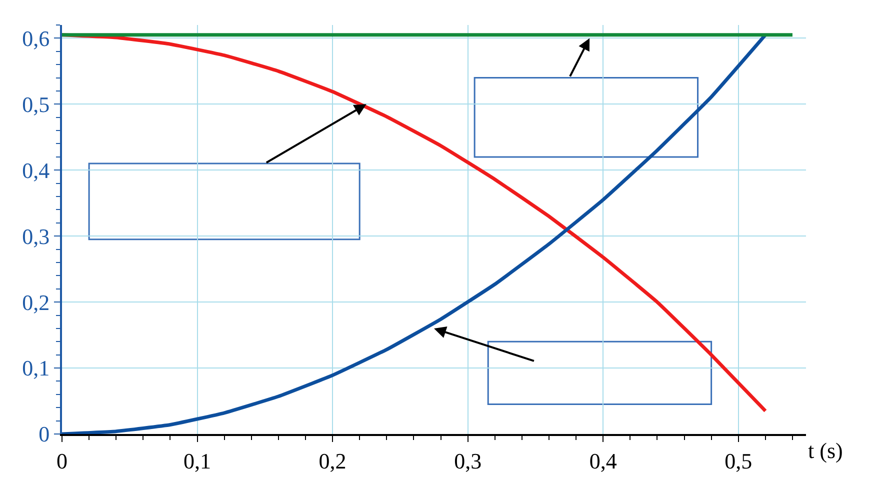  Describe the element at coordinates (36, 38) in the screenshot. I see `y-tick-label: 0,6` at that location.